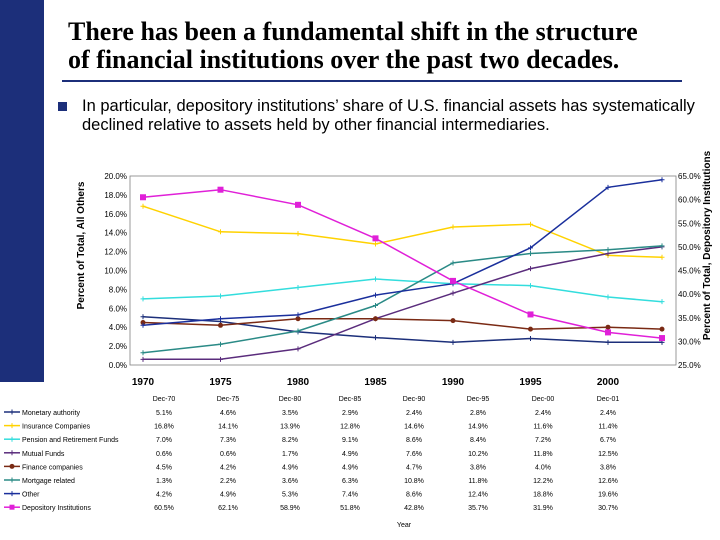 This screenshot has height=540, width=720. Describe the element at coordinates (290, 413) in the screenshot. I see `table-cell-value: 3.5%` at that location.